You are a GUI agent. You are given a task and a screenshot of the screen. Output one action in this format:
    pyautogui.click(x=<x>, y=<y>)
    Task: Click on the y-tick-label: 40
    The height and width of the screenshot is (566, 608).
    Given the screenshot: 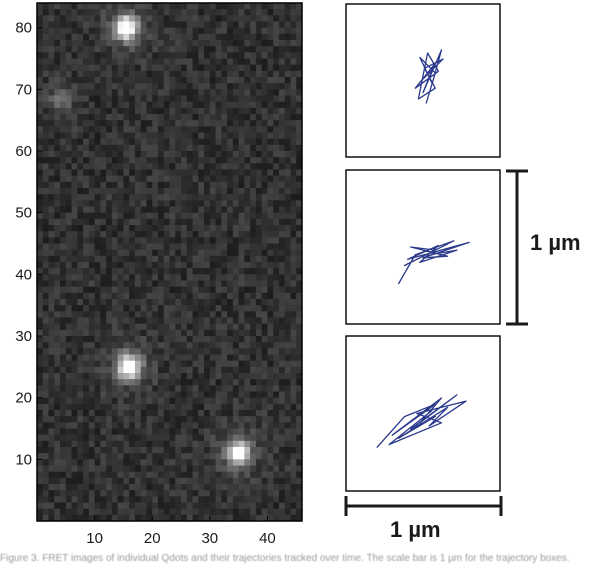 What is the action you would take?
    pyautogui.click(x=23, y=274)
    